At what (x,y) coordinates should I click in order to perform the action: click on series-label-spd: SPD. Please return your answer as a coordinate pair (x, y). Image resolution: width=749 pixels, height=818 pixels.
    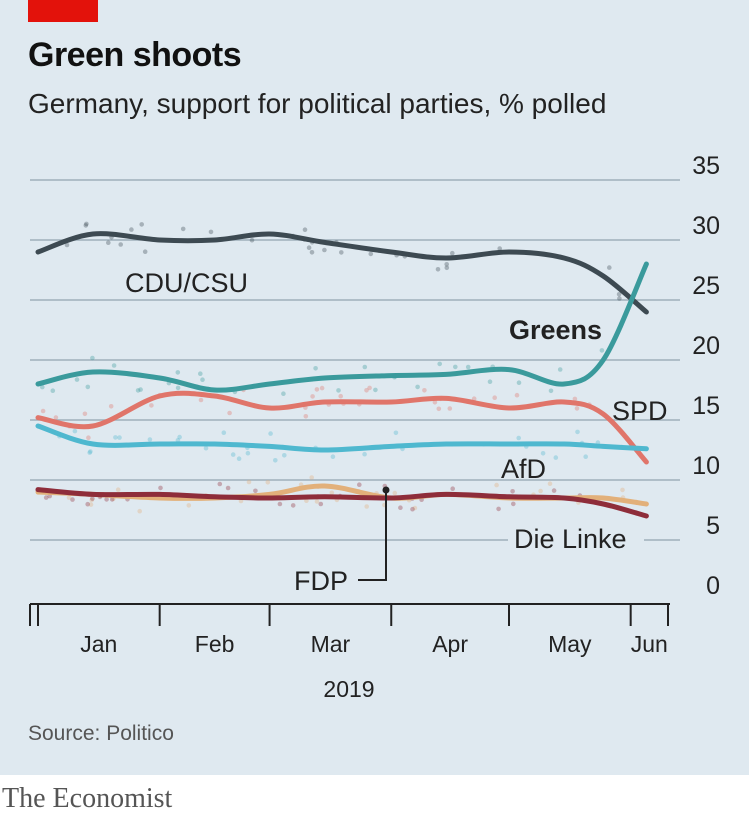
    Looking at the image, I should click on (640, 411).